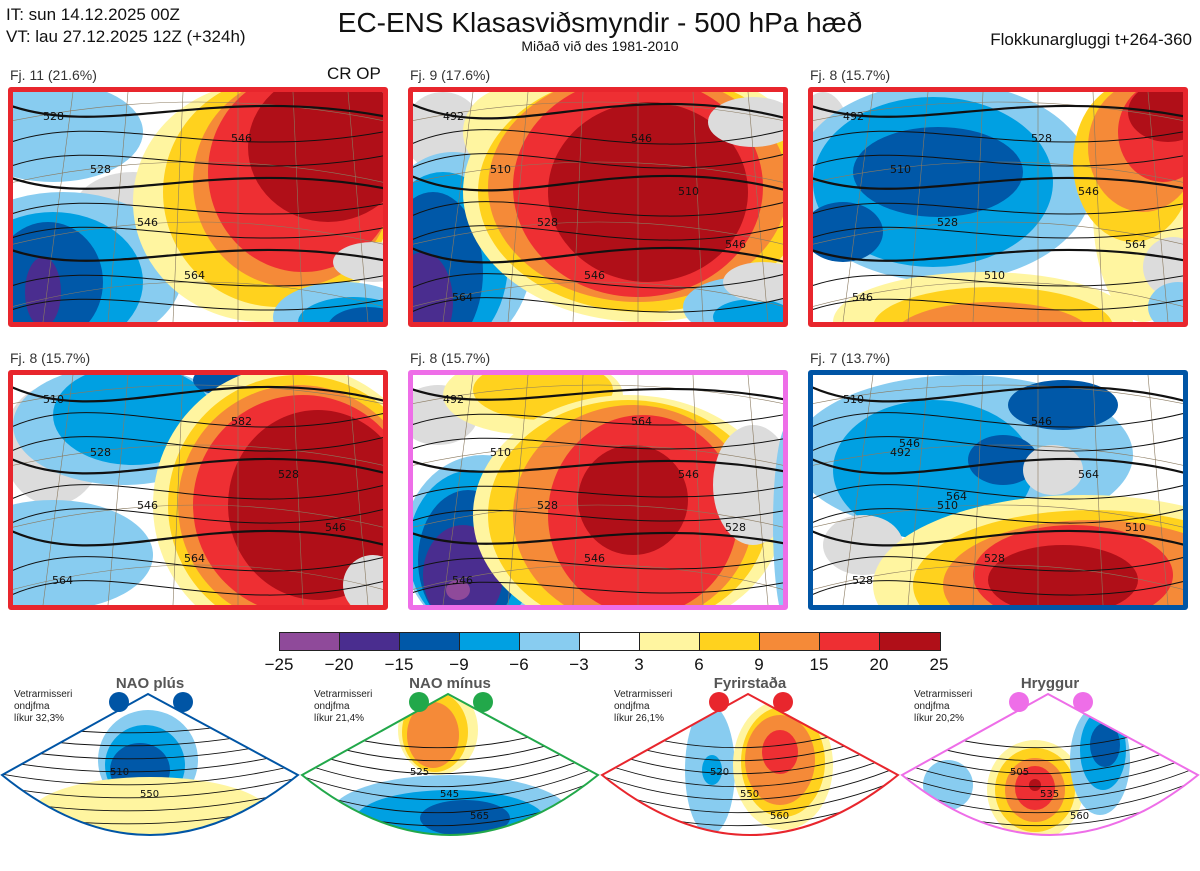 The height and width of the screenshot is (871, 1200). What do you see at coordinates (354, 73) in the screenshot?
I see `control-run-label: CR OP` at bounding box center [354, 73].